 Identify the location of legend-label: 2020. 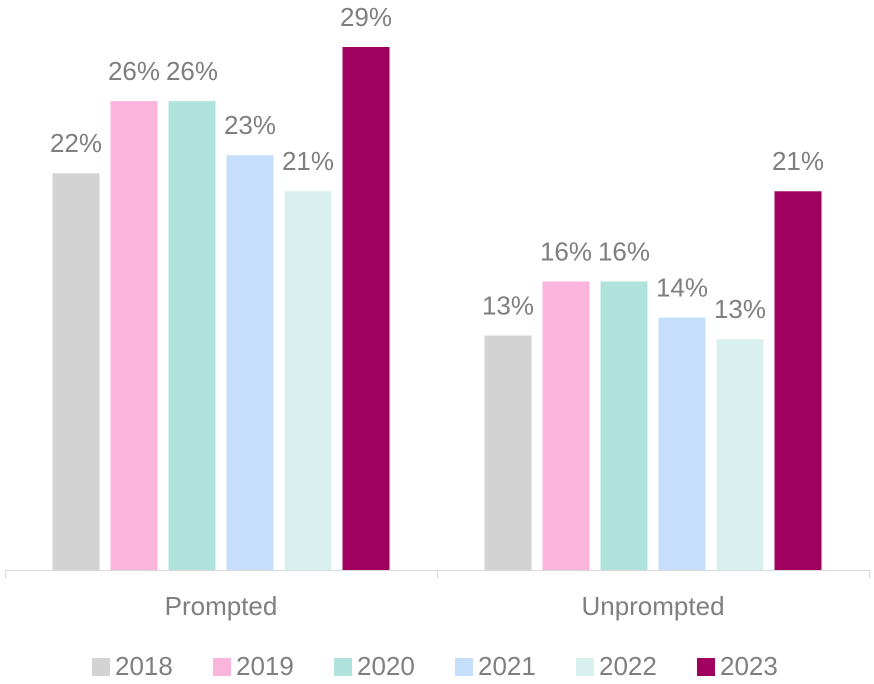
(386, 666).